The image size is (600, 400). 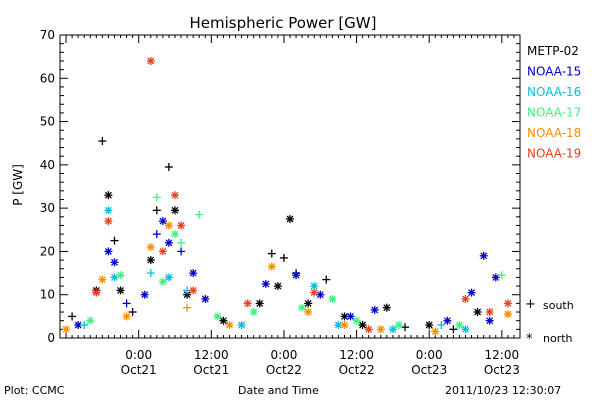 I want to click on symbol-legend-north-label: north, so click(x=558, y=338).